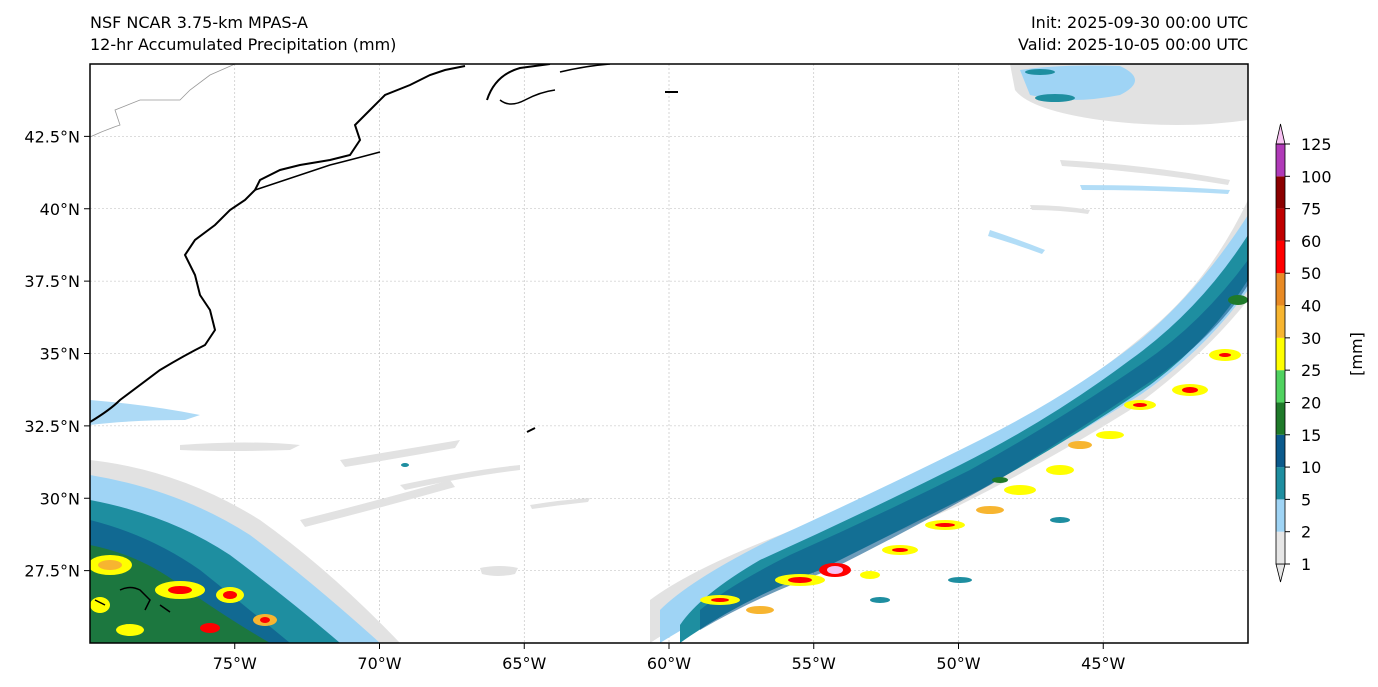 The image size is (1378, 687). What do you see at coordinates (379, 663) in the screenshot?
I see `lon-tick-label: 70°W` at bounding box center [379, 663].